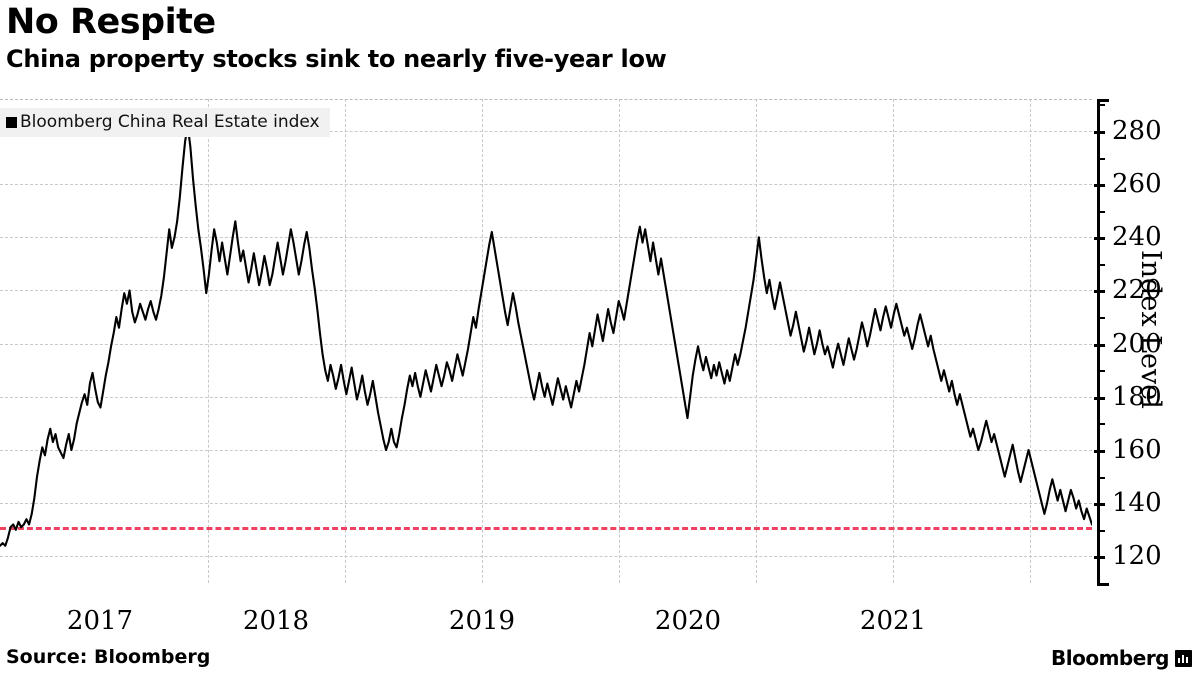  Describe the element at coordinates (1137, 130) in the screenshot. I see `y-tick-label-280: 280` at that location.